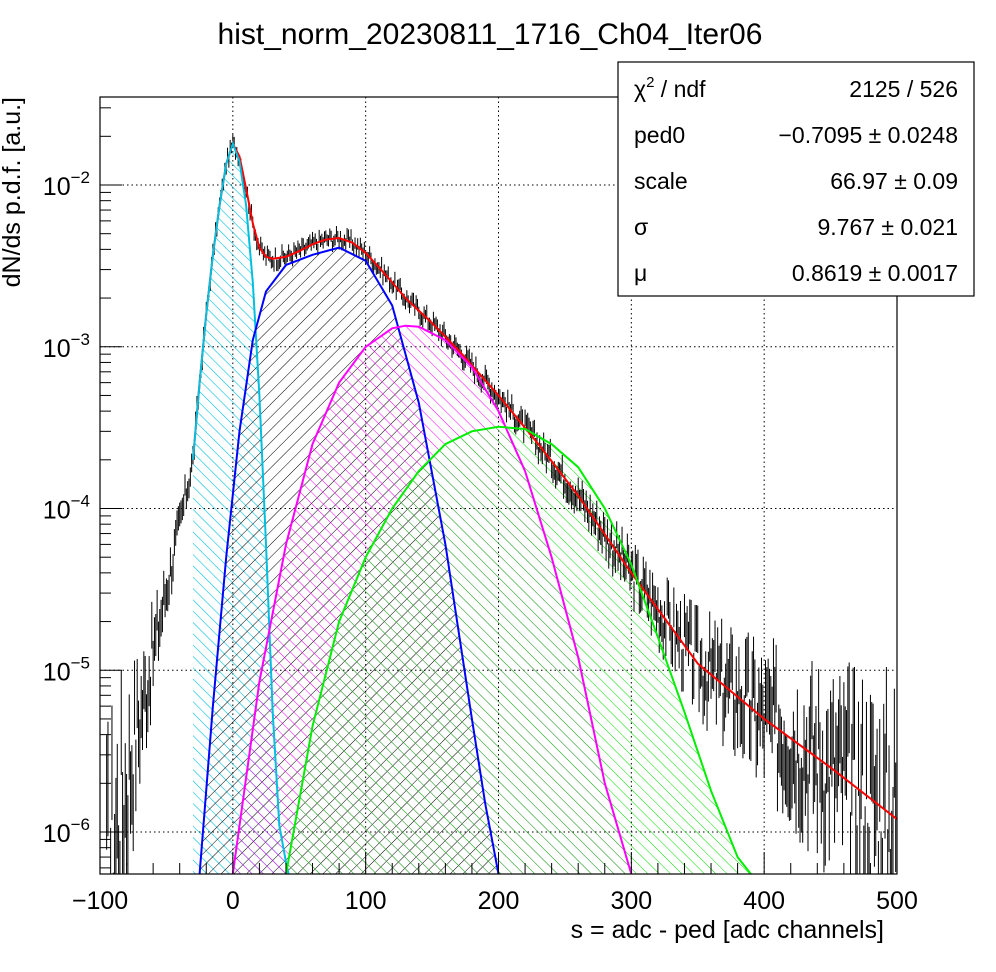 The width and height of the screenshot is (996, 972). Describe the element at coordinates (490, 34) in the screenshot. I see `chart-title: hist_norm_20230811_1716_Ch04_Iter06` at that location.